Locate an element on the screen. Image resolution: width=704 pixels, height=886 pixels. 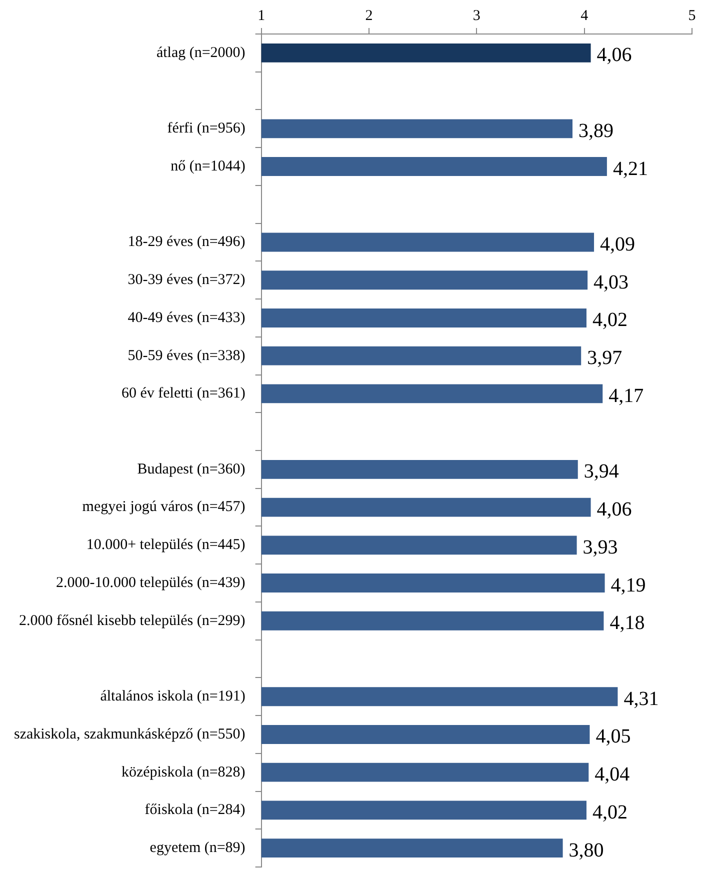
x-tick-label: 1 is located at coordinates (262, 16).